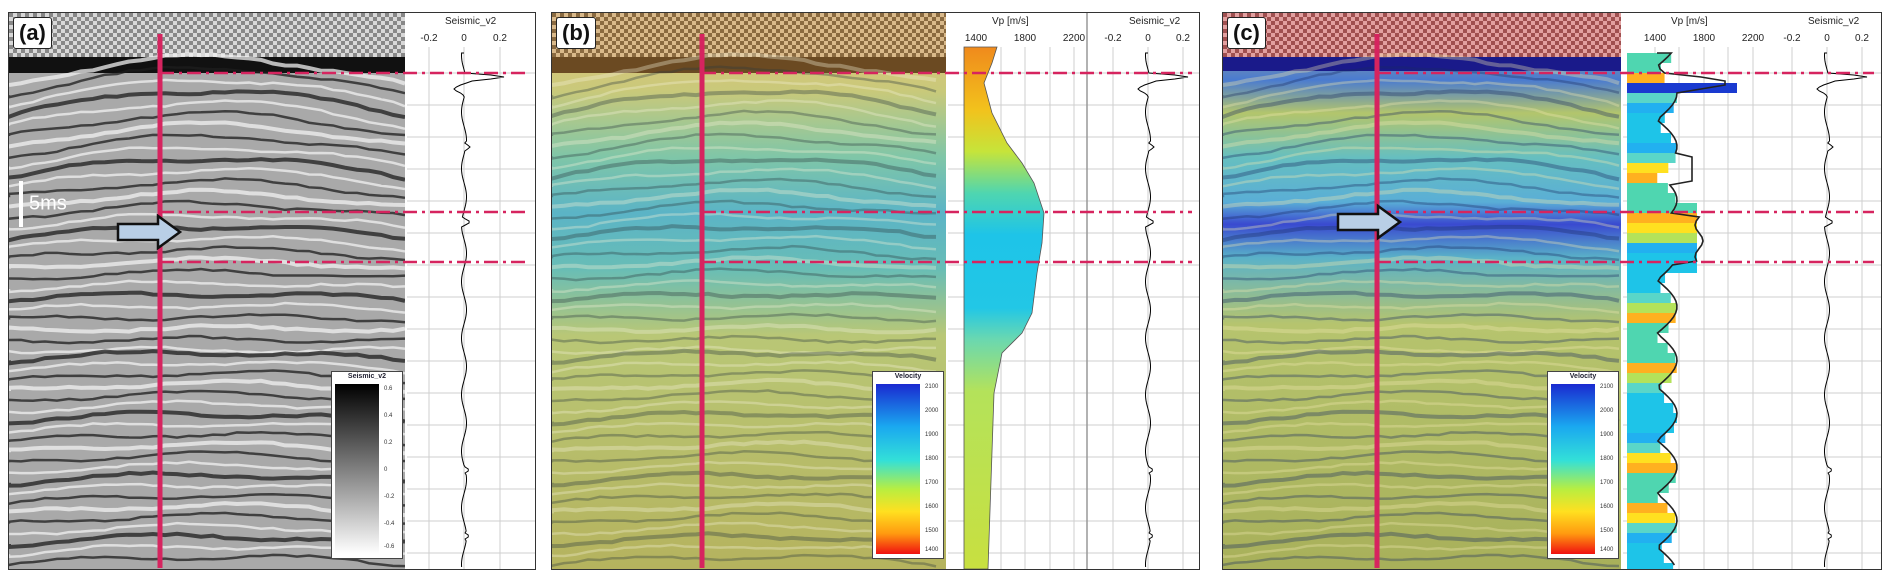 This screenshot has height=584, width=1887. What do you see at coordinates (932, 459) in the screenshot?
I see `cbv-b-3: 1800` at bounding box center [932, 459].